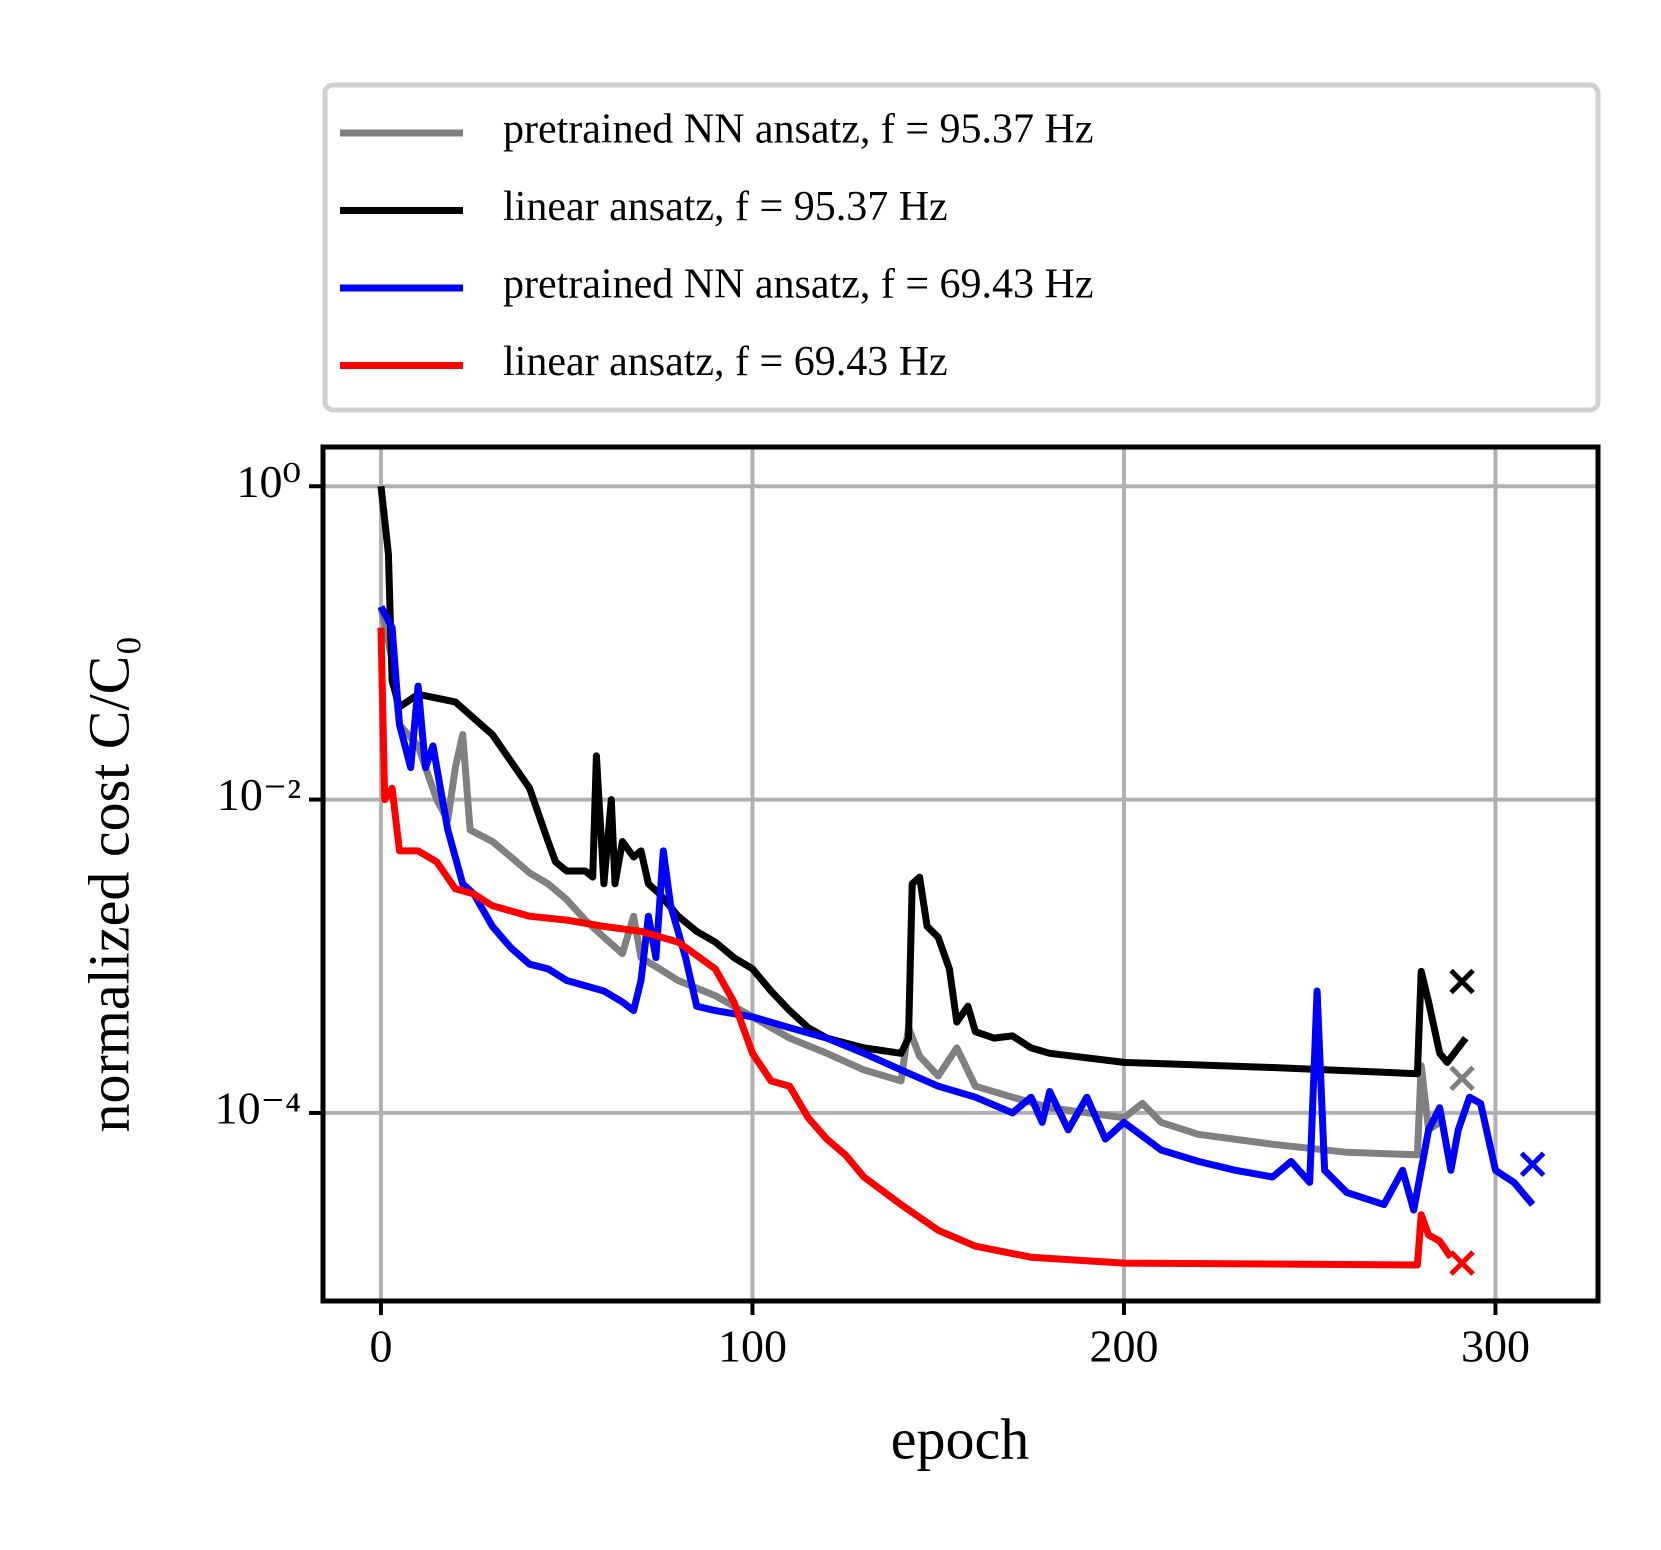 Image resolution: width=1661 pixels, height=1550 pixels. I want to click on y-tick-label: 10⁻², so click(259, 794).